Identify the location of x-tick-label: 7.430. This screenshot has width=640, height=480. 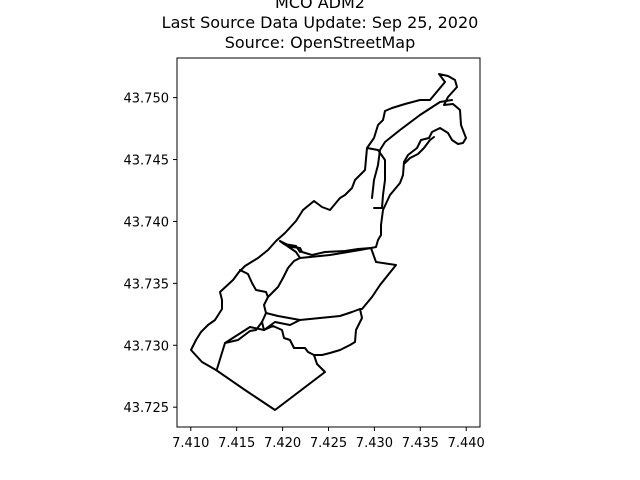
(374, 443).